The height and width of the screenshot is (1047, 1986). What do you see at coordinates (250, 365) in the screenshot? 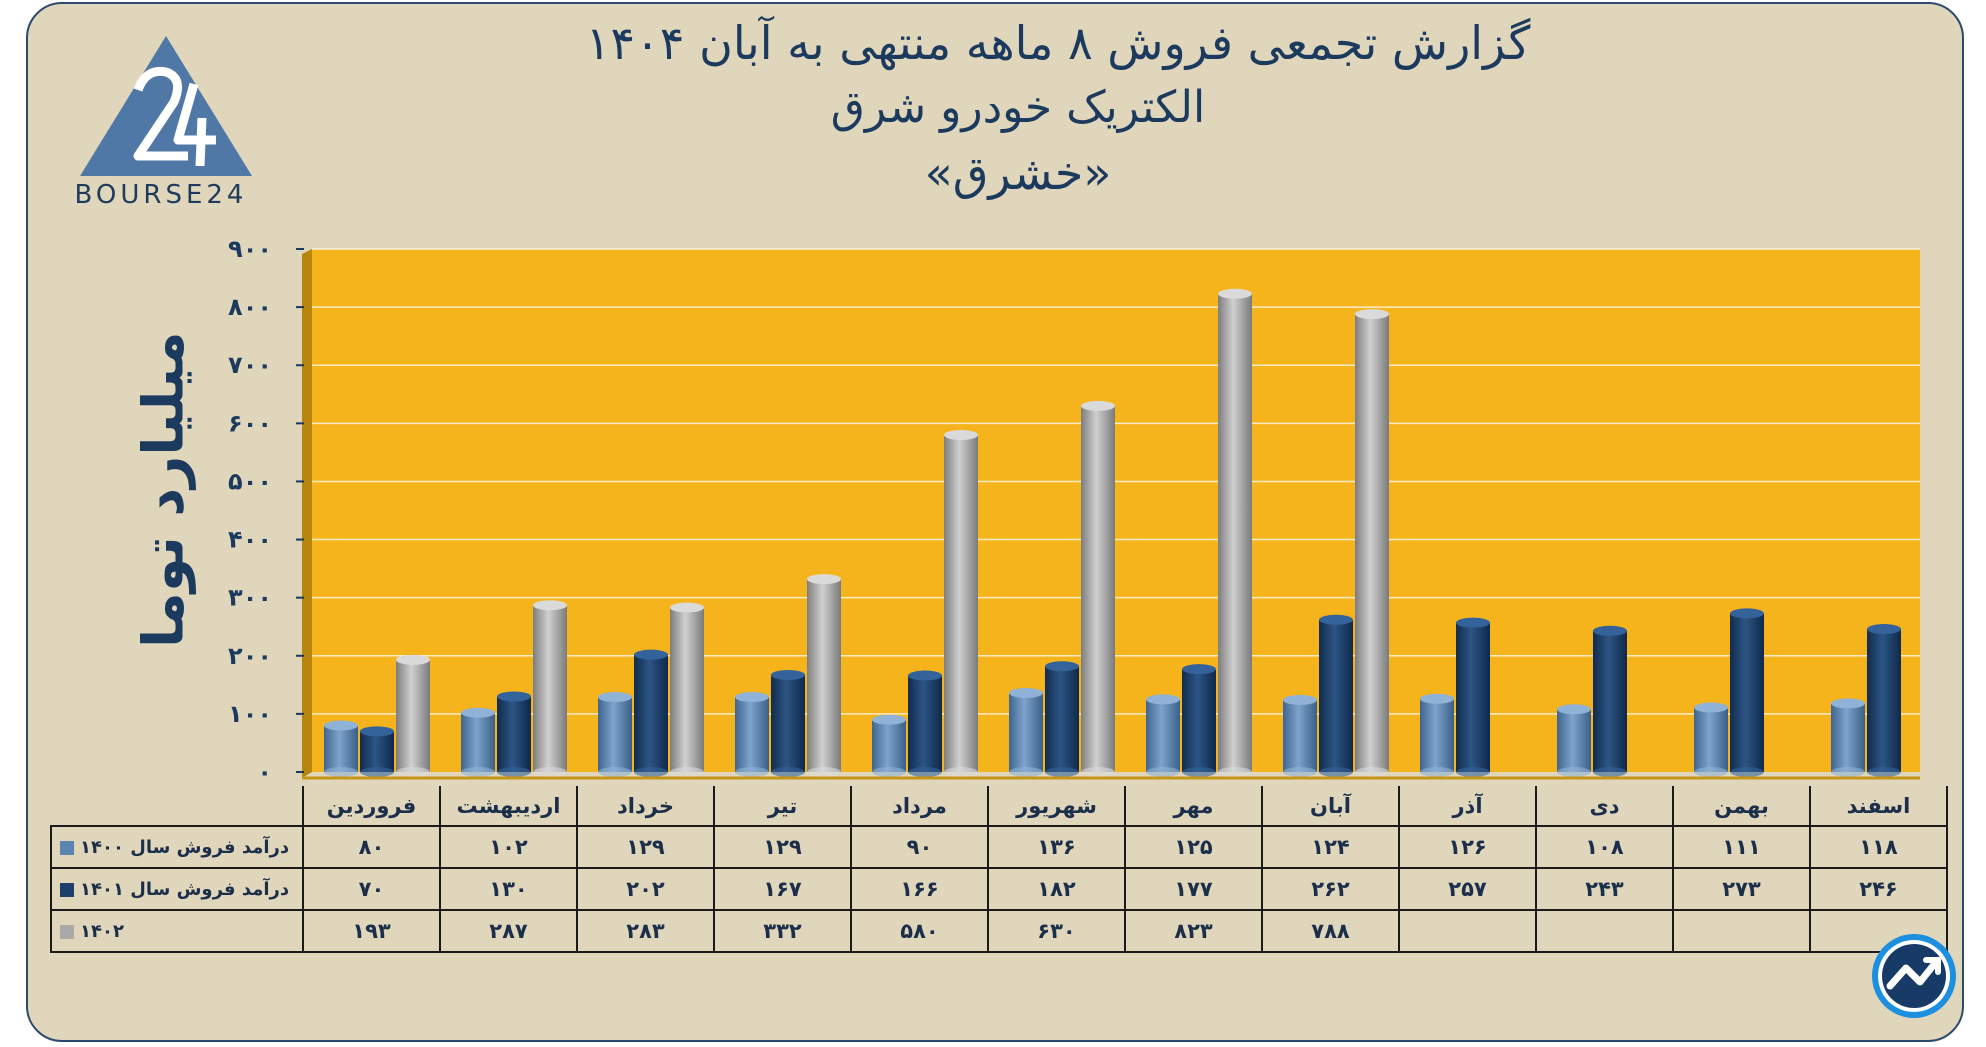
I see `y-tick-label: ۷۰۰` at bounding box center [250, 365].